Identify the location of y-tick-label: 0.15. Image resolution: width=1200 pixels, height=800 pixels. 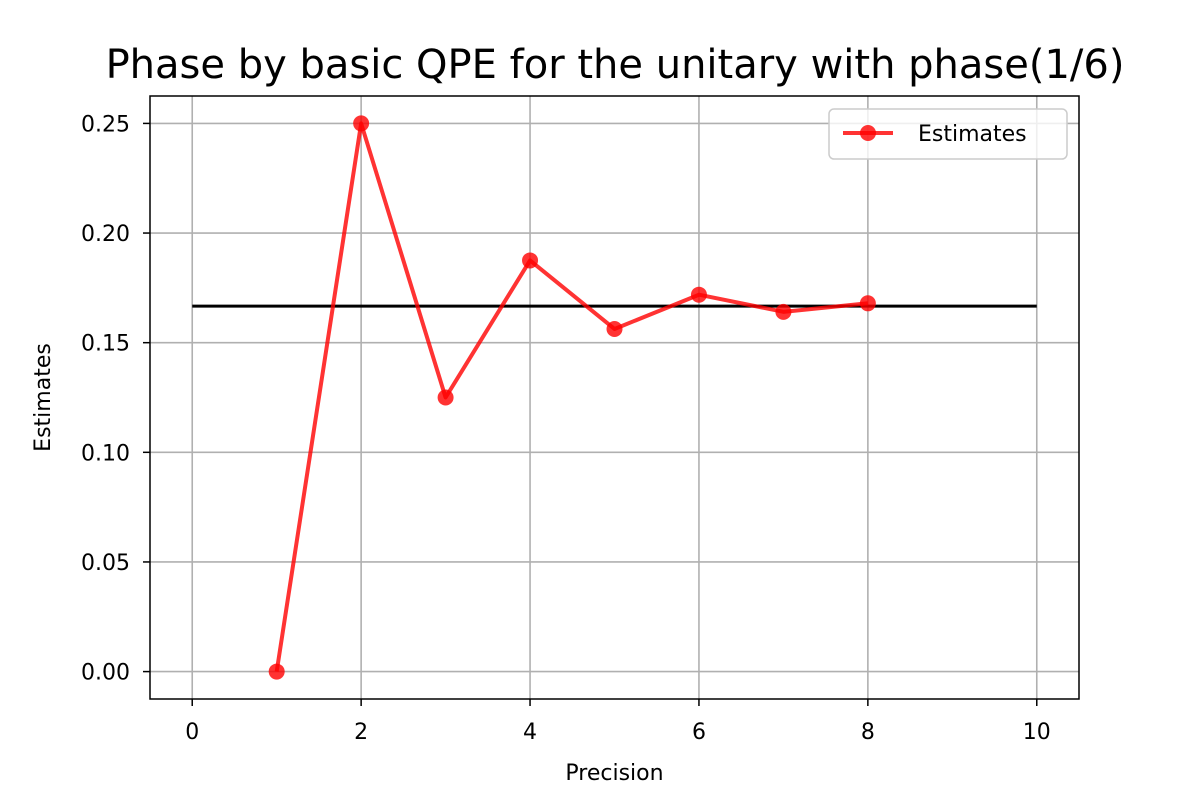
(105, 344).